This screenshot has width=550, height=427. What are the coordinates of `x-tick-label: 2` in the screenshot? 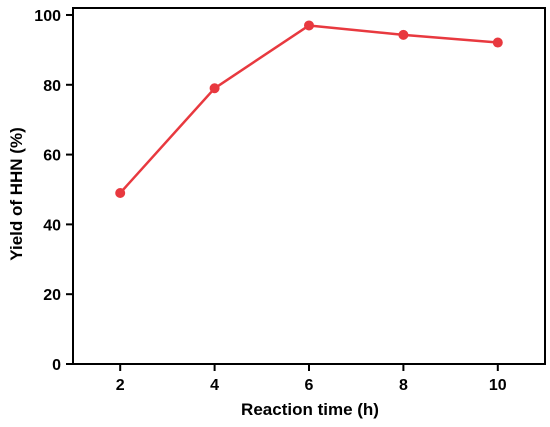 It's located at (120, 385).